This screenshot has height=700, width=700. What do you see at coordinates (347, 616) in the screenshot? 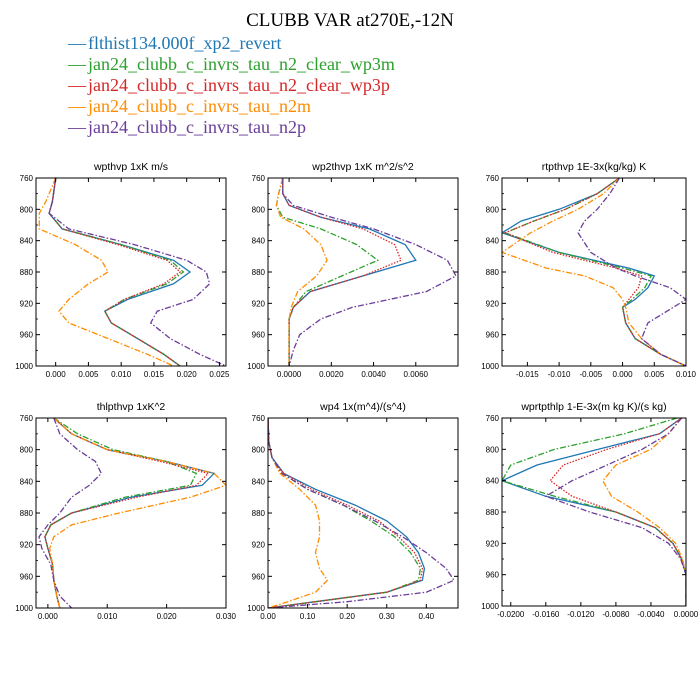
I see `x-tick-label: 0.20` at bounding box center [347, 616].